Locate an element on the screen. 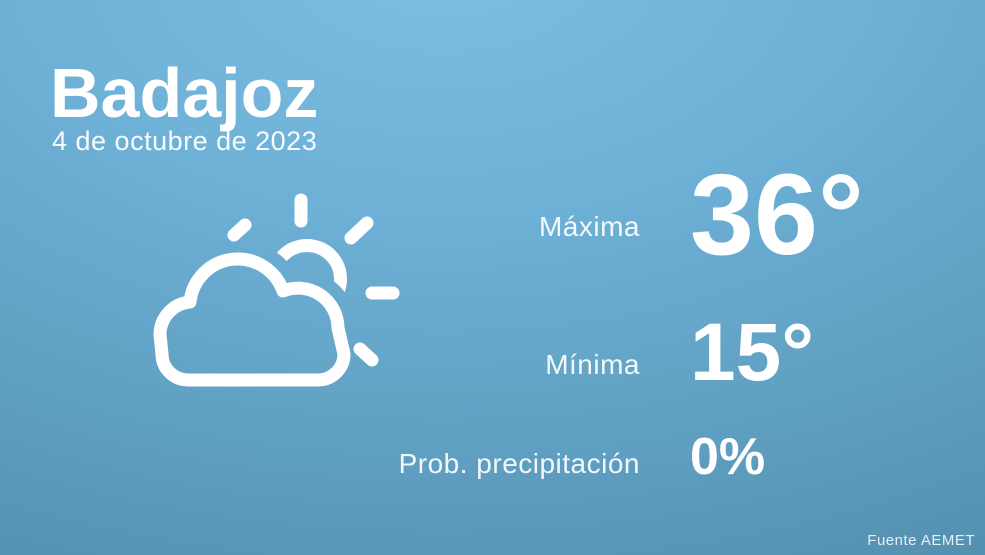 This screenshot has height=555, width=985. precipitation-probability-value: 0% is located at coordinates (728, 457).